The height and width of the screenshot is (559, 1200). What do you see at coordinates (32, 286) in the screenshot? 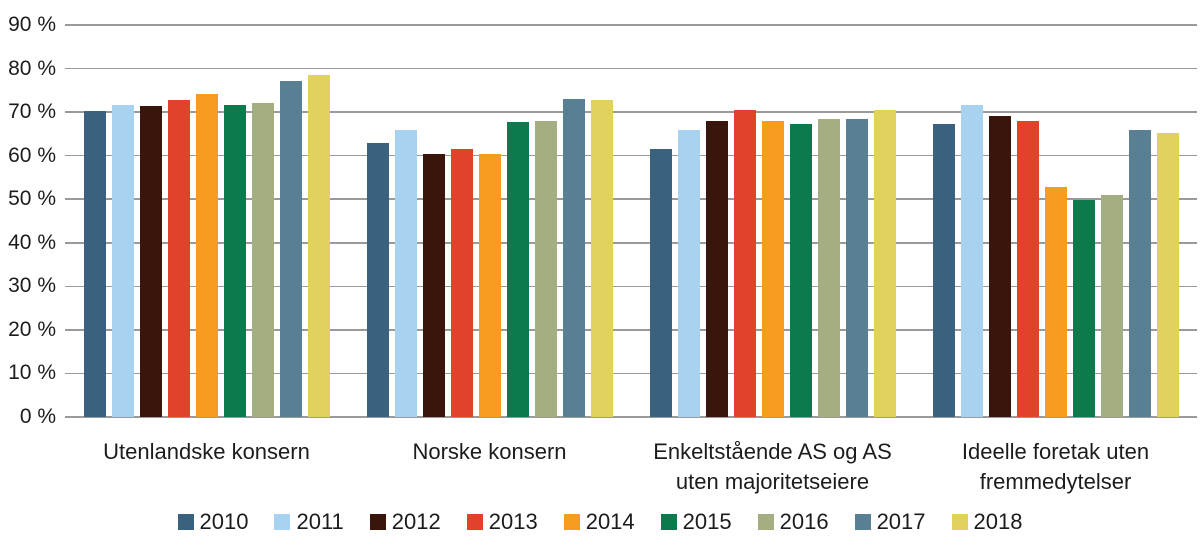
I see `y-axis-tick-label: 30 %` at bounding box center [32, 286].